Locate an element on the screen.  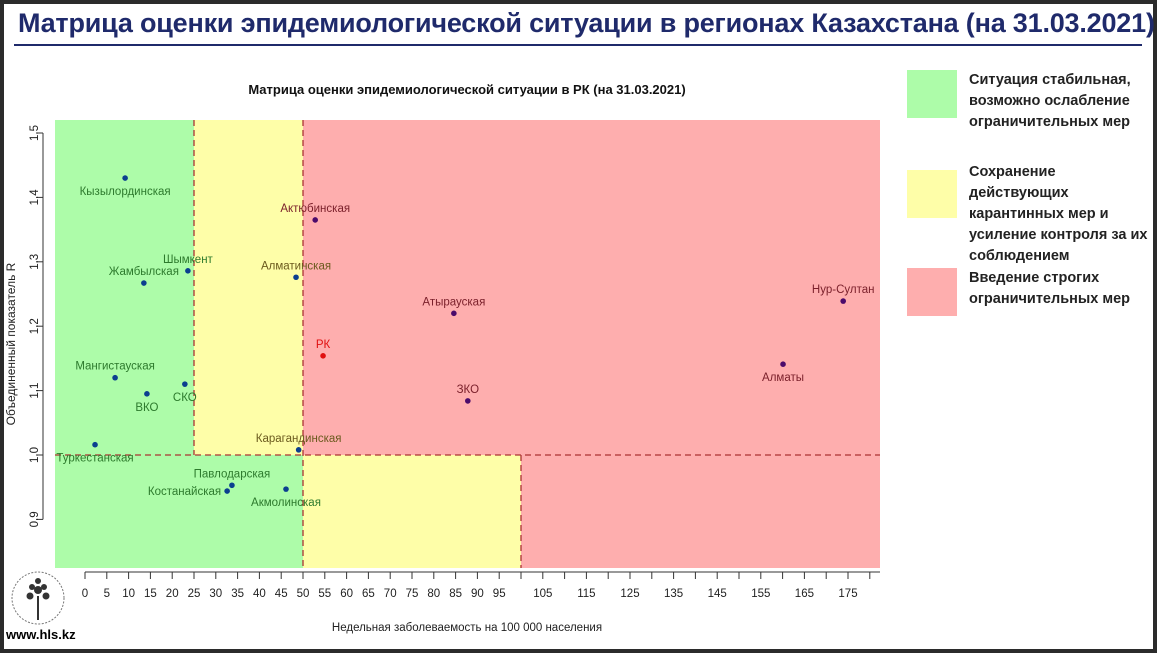
data-point: Костанайская is located at coordinates (189, 492).